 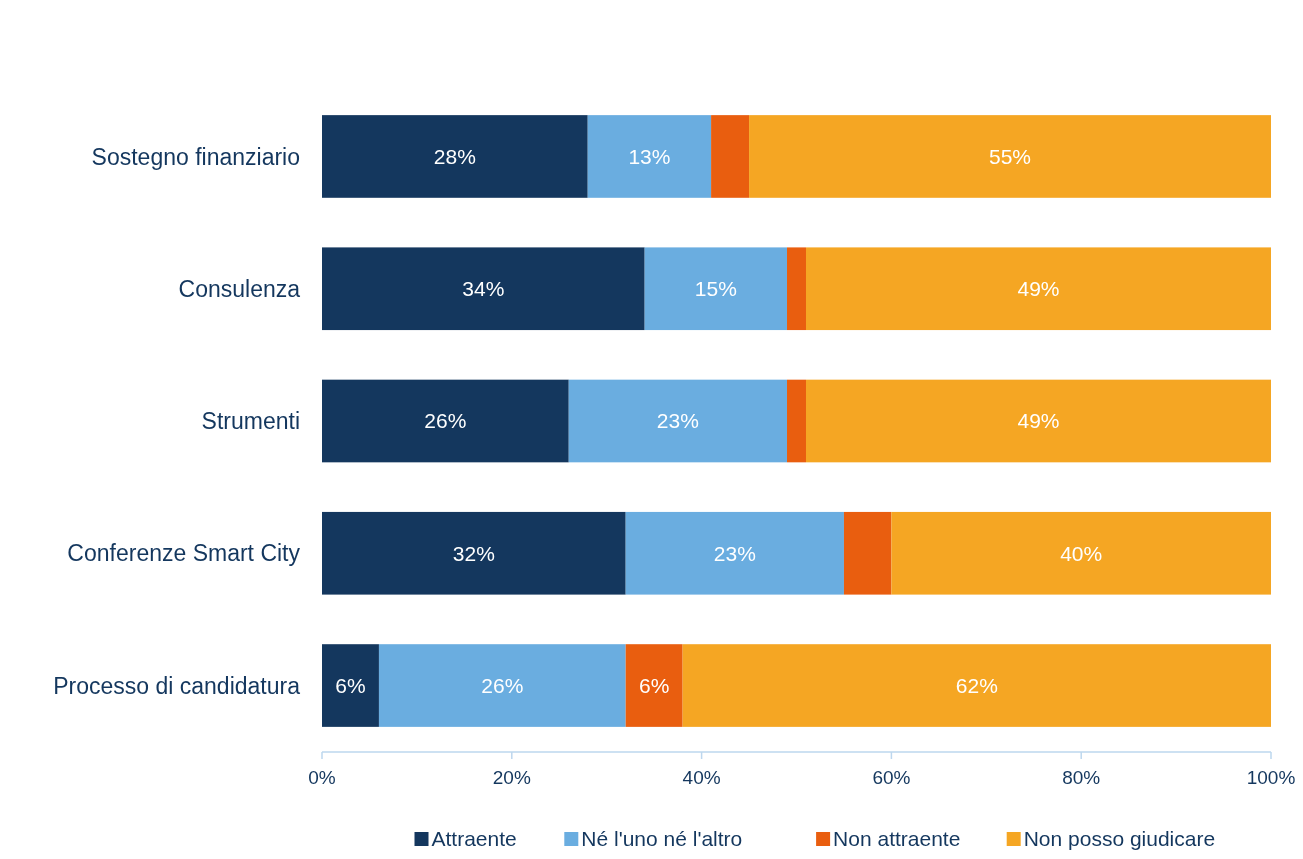 What do you see at coordinates (322, 777) in the screenshot?
I see `x-tick-label: 0%` at bounding box center [322, 777].